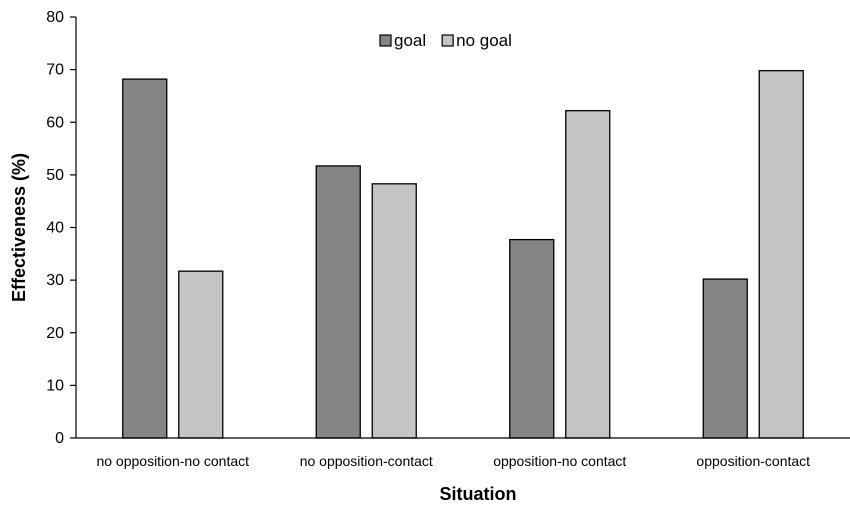 The image size is (850, 508). What do you see at coordinates (59, 438) in the screenshot?
I see `y-tick-label: 0` at bounding box center [59, 438].